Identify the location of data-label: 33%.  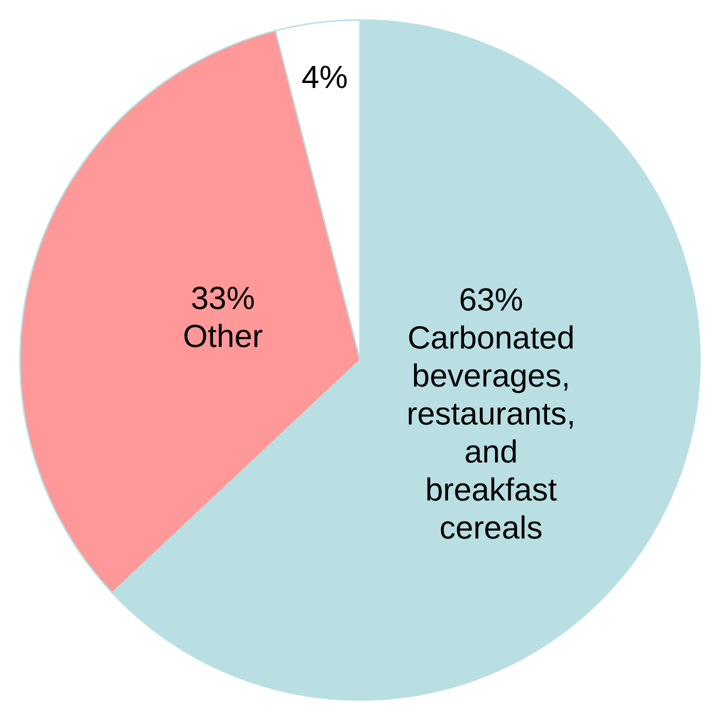
(222, 298).